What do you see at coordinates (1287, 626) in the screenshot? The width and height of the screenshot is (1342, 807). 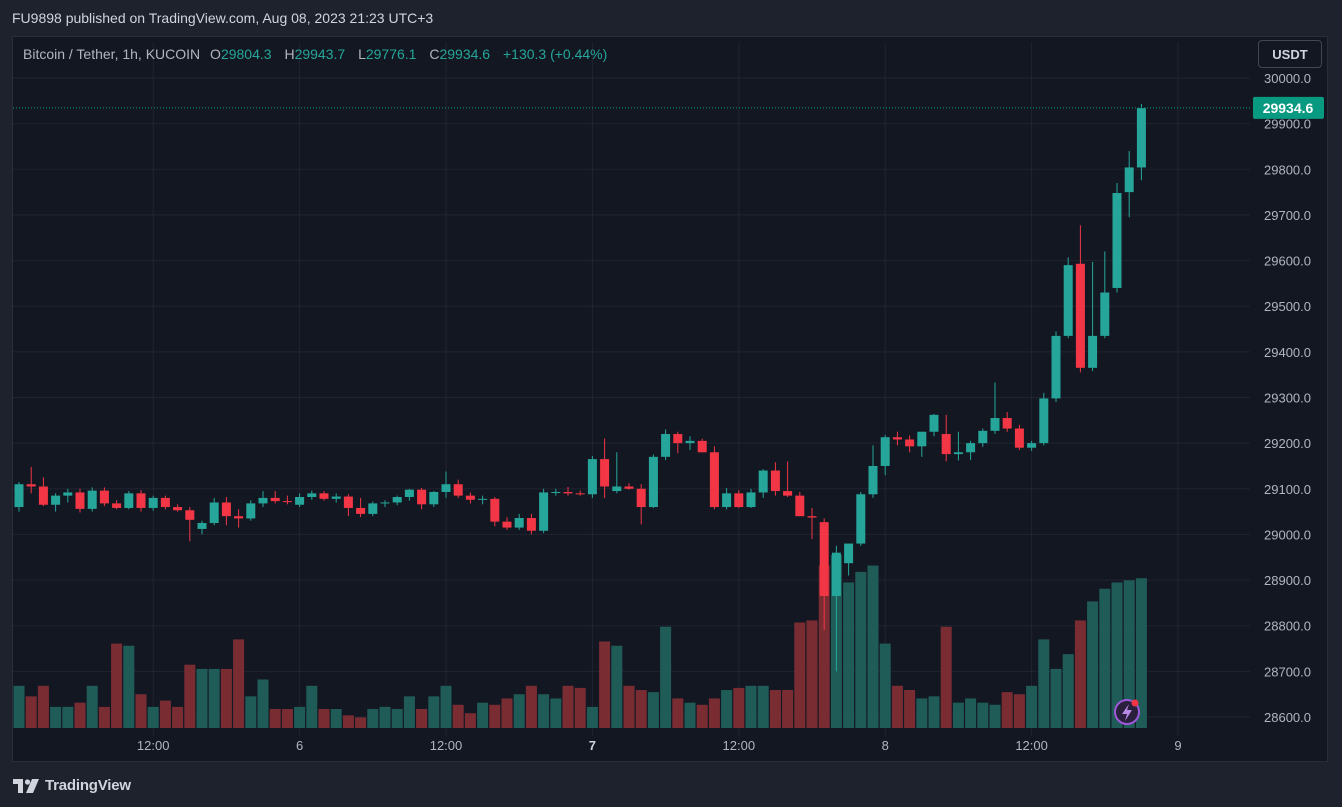 I see `price-tick-12: 28800.0` at bounding box center [1287, 626].